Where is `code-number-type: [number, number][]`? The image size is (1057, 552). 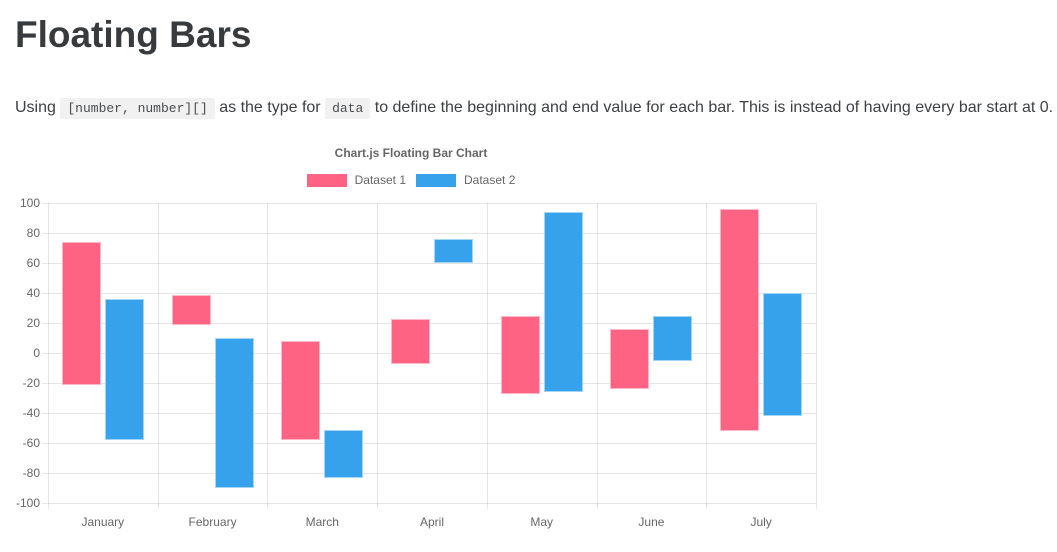
code-number-type: [number, number][] is located at coordinates (137, 108).